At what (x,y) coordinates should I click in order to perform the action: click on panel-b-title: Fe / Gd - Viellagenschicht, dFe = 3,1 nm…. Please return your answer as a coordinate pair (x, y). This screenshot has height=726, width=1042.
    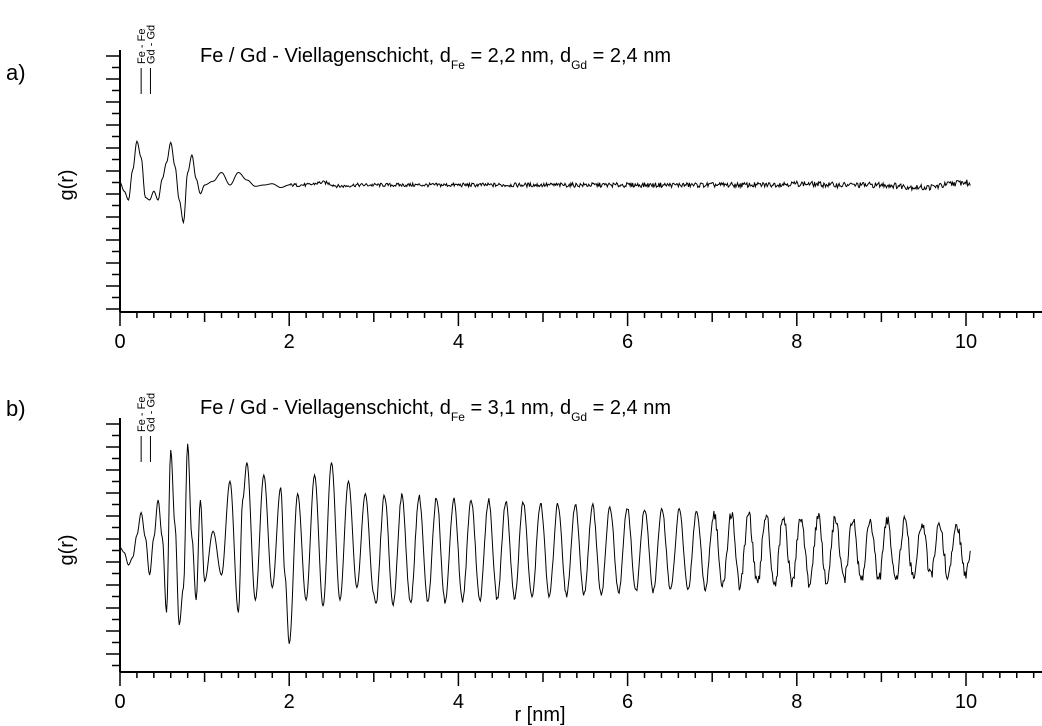
    Looking at the image, I should click on (435, 410).